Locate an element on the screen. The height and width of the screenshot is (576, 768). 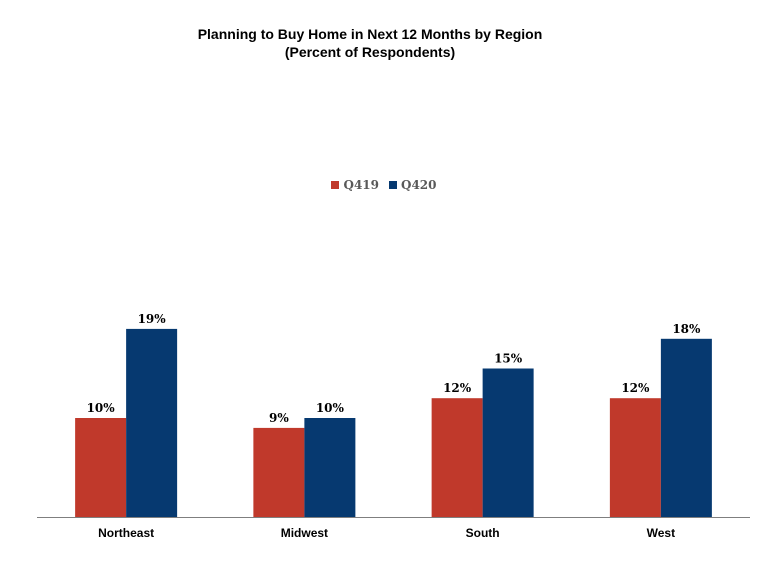
category-label-northeast: Northeast is located at coordinates (126, 533).